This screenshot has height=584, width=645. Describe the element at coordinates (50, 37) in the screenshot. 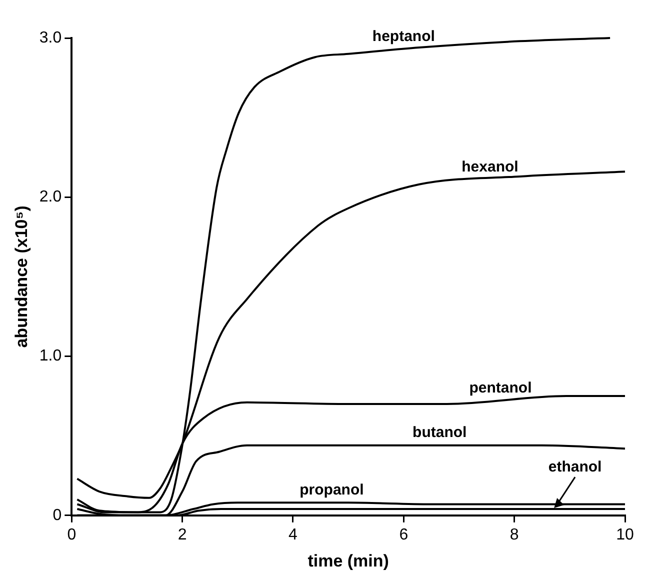

I see `y-tick-label: 3.0` at that location.